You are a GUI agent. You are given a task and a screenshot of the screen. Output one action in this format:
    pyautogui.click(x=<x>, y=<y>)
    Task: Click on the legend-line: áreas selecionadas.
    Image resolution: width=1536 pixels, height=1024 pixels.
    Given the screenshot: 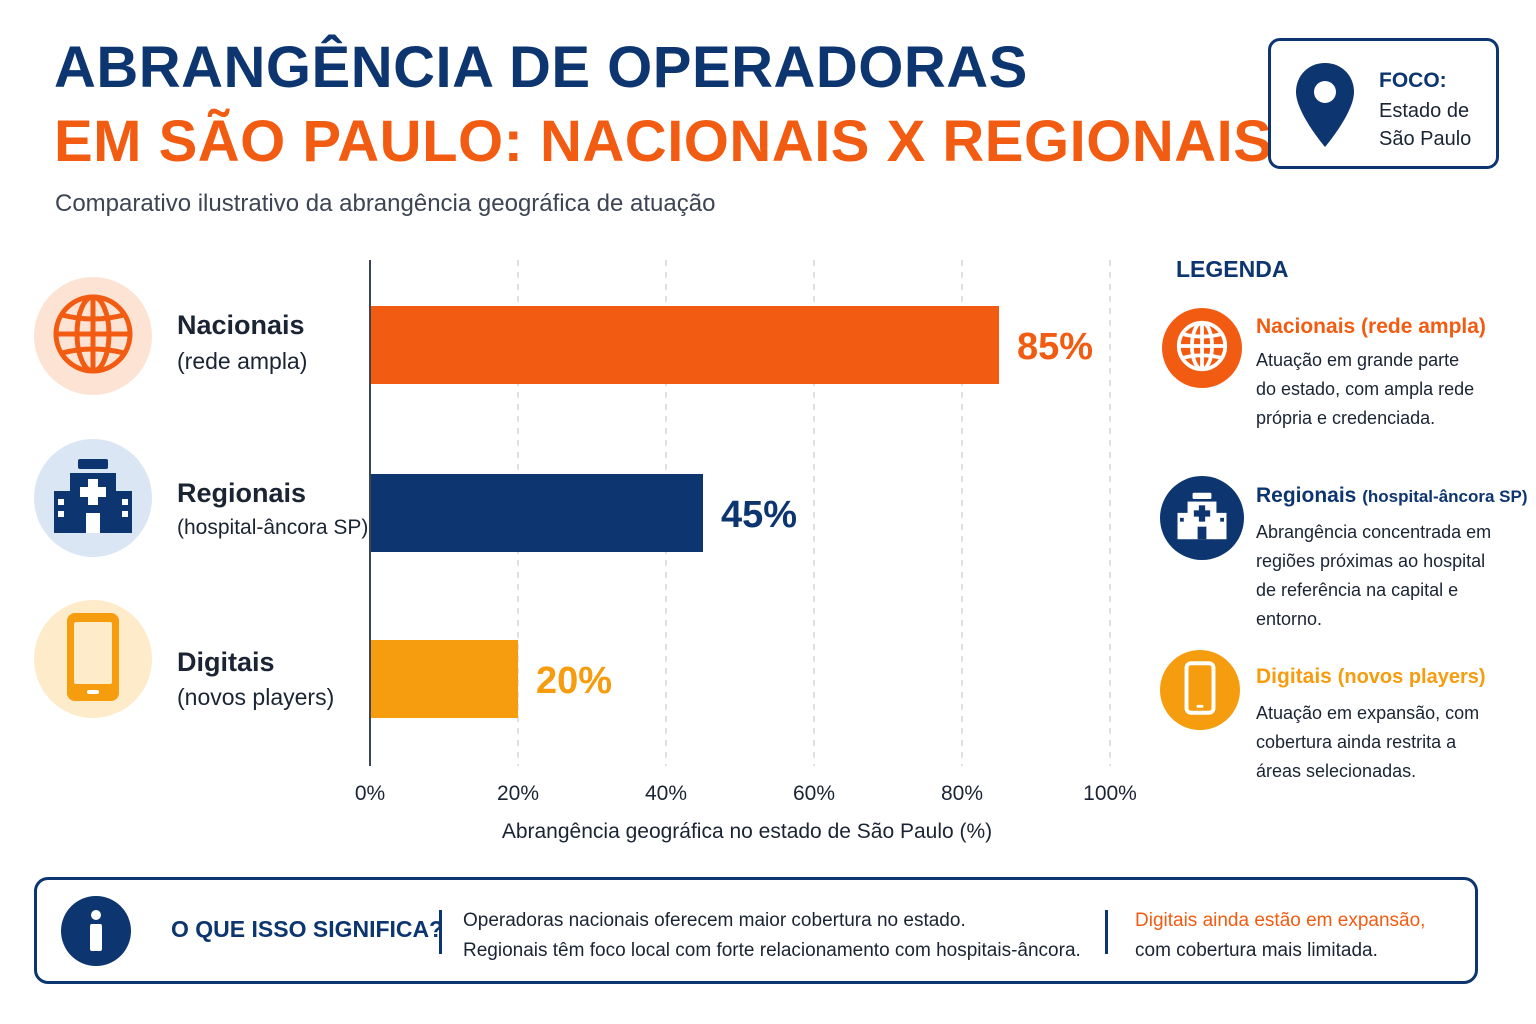 What is the action you would take?
    pyautogui.click(x=1336, y=771)
    